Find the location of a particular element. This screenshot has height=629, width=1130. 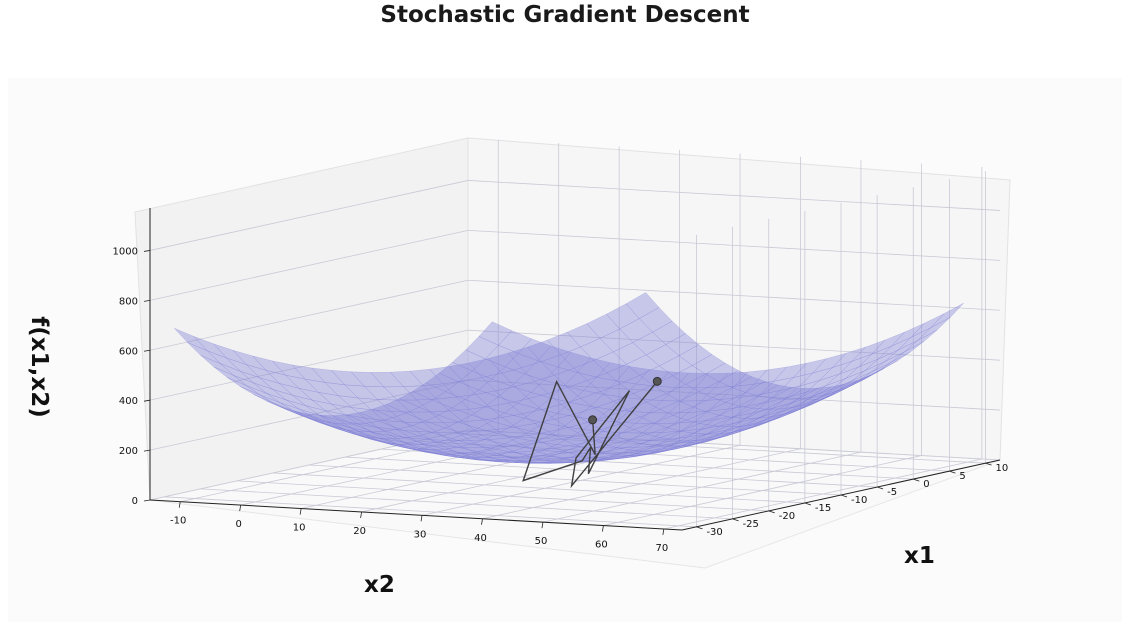

z-tick-label: 0 is located at coordinates (135, 501).